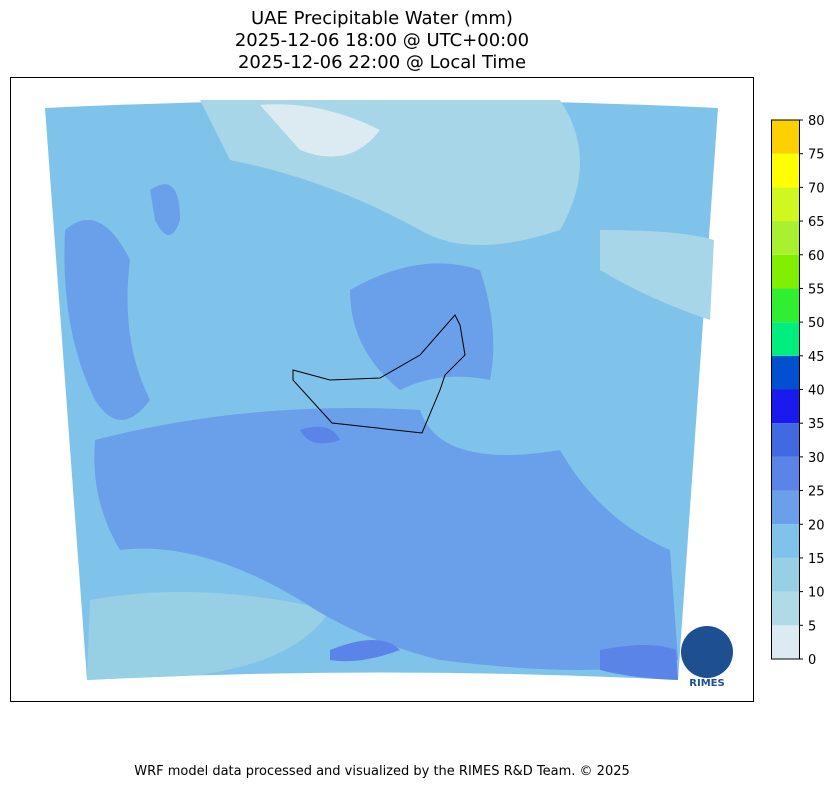  What do you see at coordinates (816, 323) in the screenshot?
I see `tick-label: 50` at bounding box center [816, 323].